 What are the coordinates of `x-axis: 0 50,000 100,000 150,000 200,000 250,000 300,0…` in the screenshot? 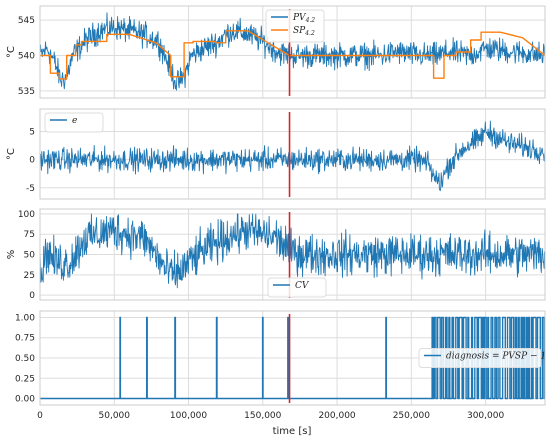 It's located at (270, 416).